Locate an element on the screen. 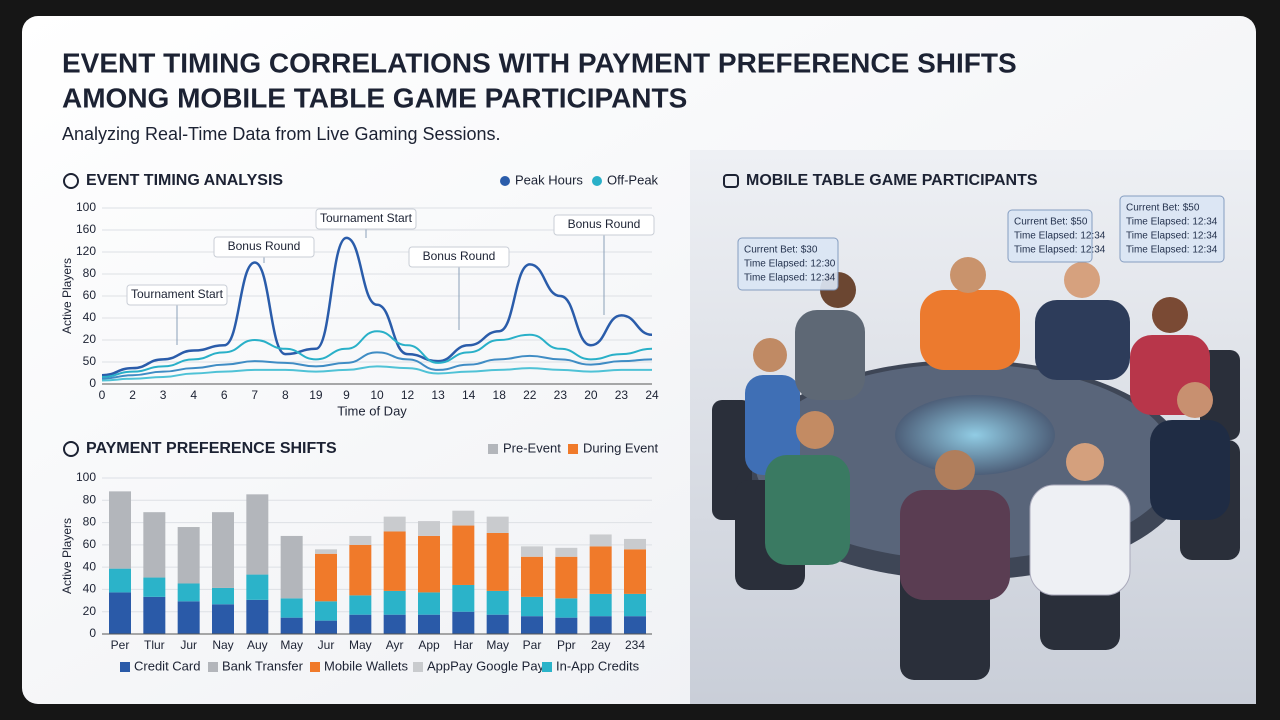  x-tick-label: 4 is located at coordinates (193, 395).